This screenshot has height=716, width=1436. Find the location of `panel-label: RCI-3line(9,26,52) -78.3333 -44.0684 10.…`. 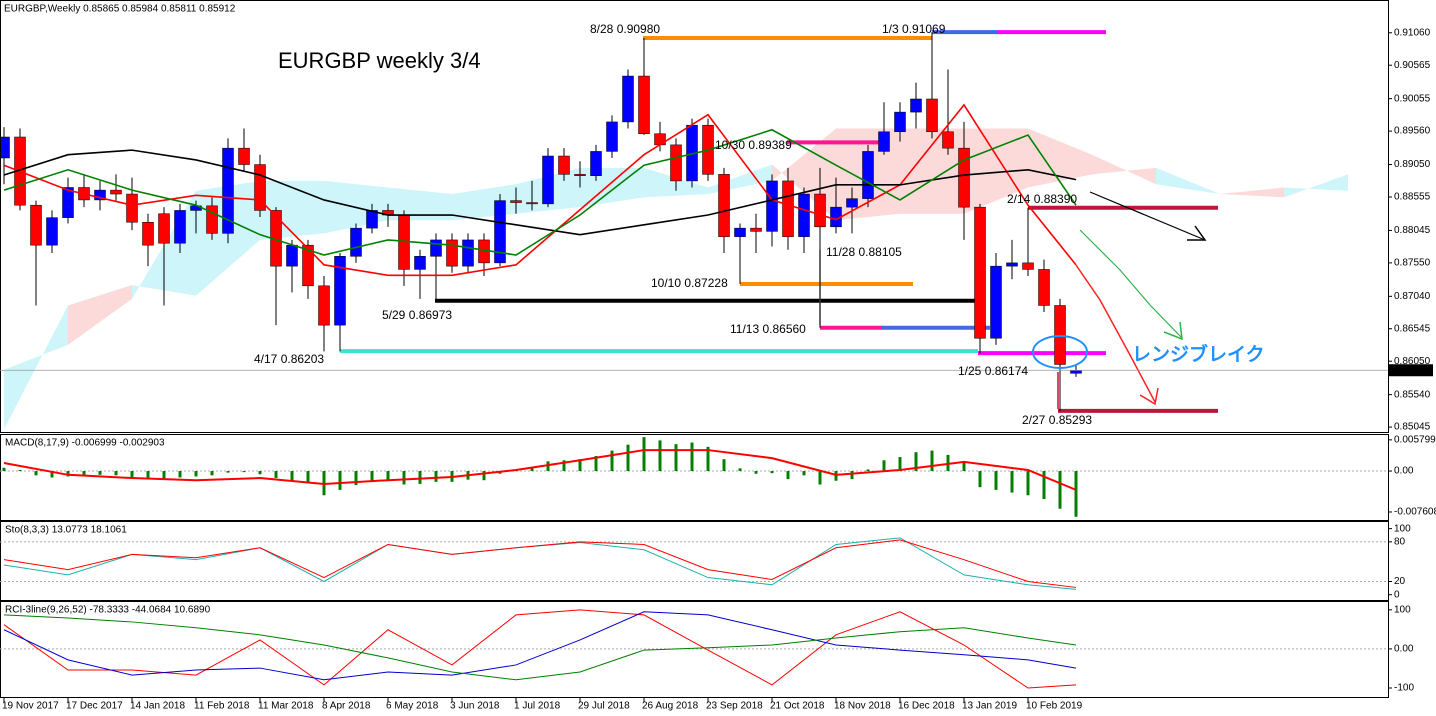

panel-label: RCI-3line(9,26,52) -78.3333 -44.0684 10.… is located at coordinates (108, 610).